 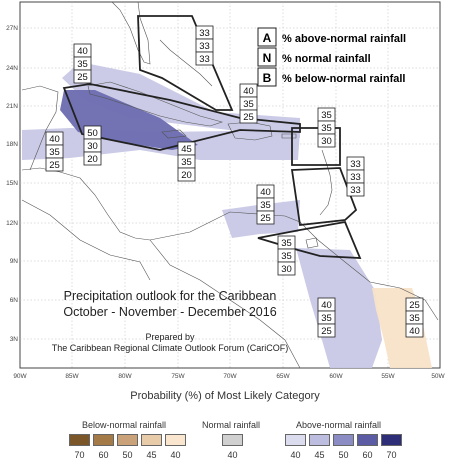 What do you see at coordinates (267, 78) in the screenshot?
I see `key-letter-b: B` at bounding box center [267, 78].